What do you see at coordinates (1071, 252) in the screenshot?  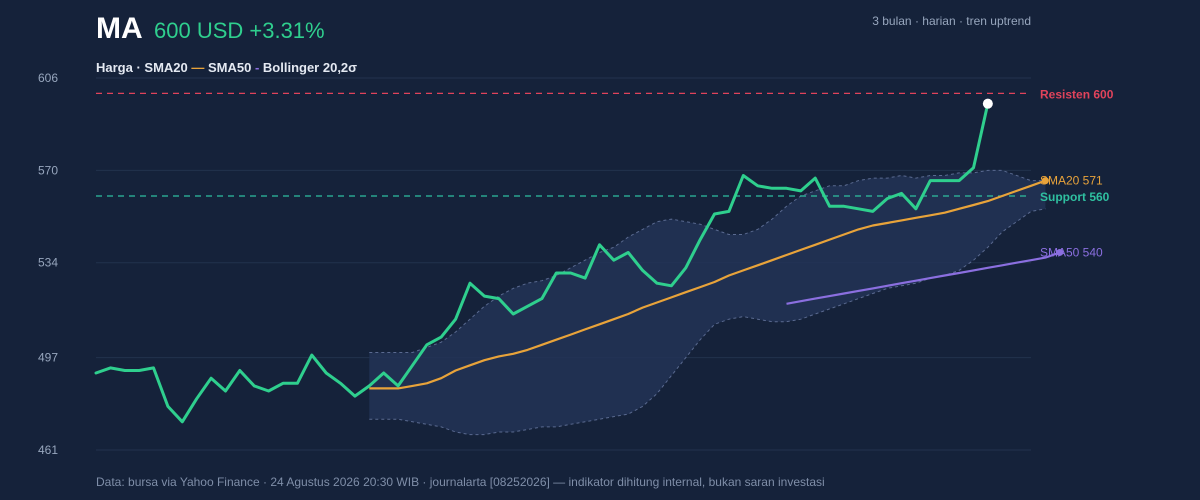 I see `sma50-end-label: SMA50 540` at bounding box center [1071, 252].